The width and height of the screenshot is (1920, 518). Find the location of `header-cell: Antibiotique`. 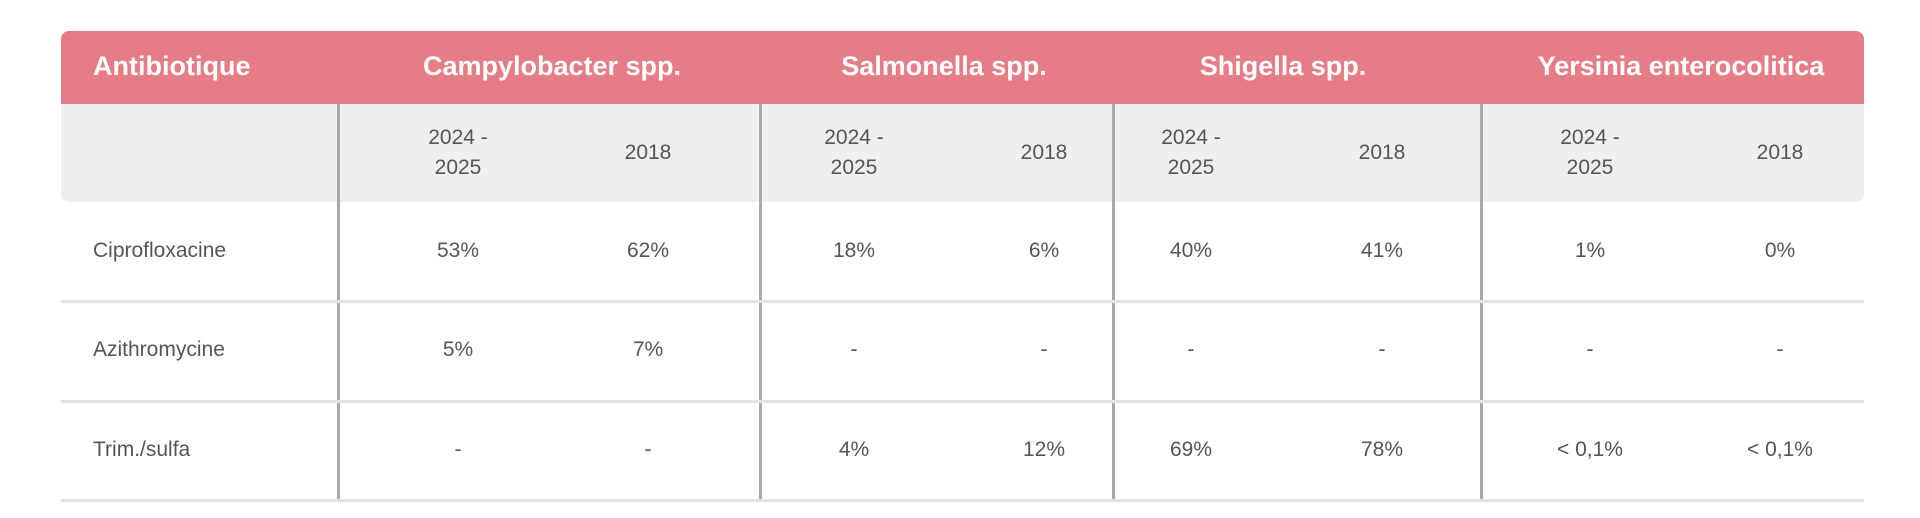

header-cell: Antibiotique is located at coordinates (172, 66).